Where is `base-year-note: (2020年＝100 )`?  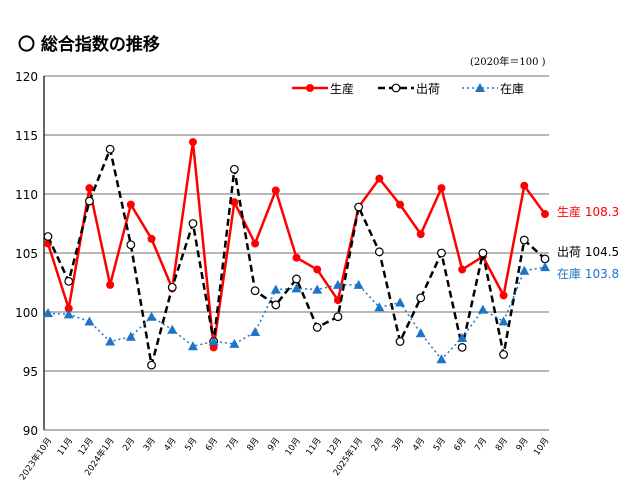
base-year-note: (2020年＝100 ) is located at coordinates (508, 62).